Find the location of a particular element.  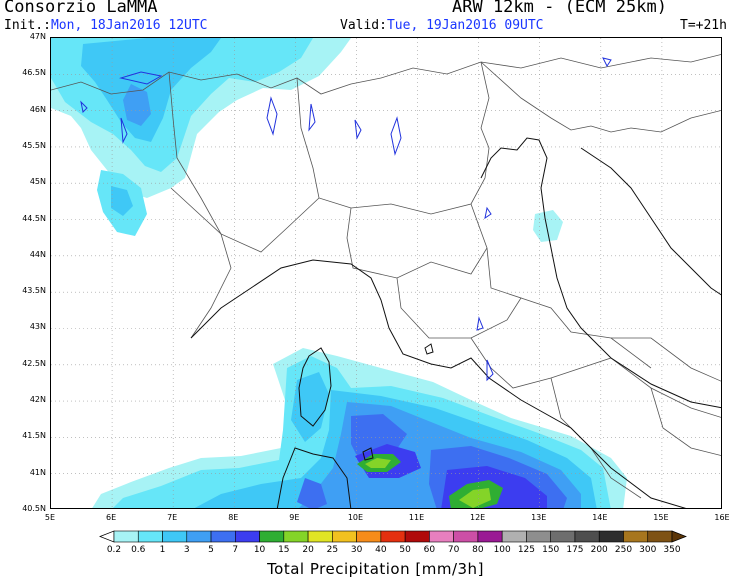

lat-tick-label: 44N is located at coordinates (37, 254).